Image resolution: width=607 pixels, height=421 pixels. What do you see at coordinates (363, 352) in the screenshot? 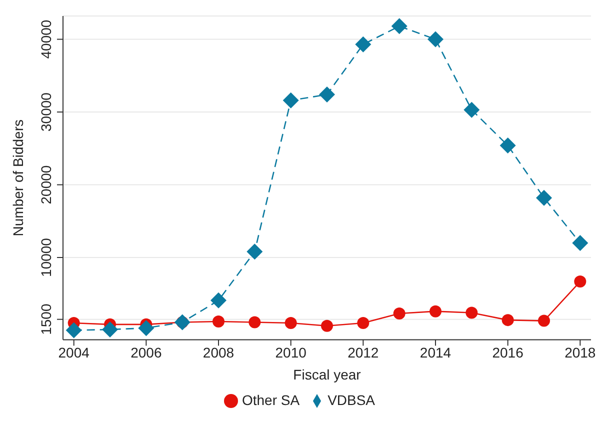
I see `x-tick-label: 2012` at bounding box center [363, 352].